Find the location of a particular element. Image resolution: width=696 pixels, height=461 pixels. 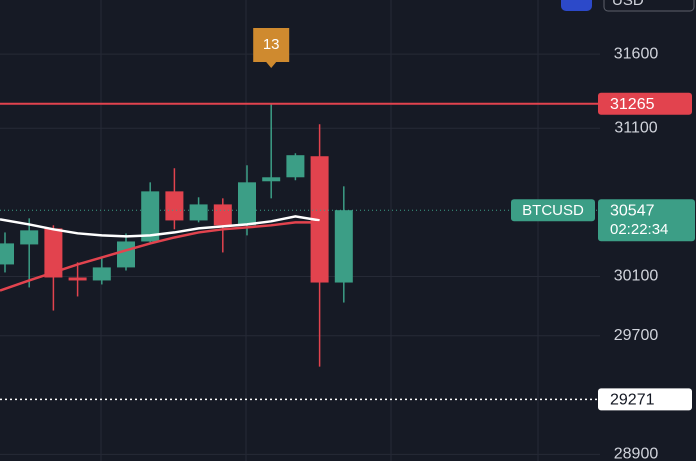

countdown: 02:22:34 is located at coordinates (639, 229).